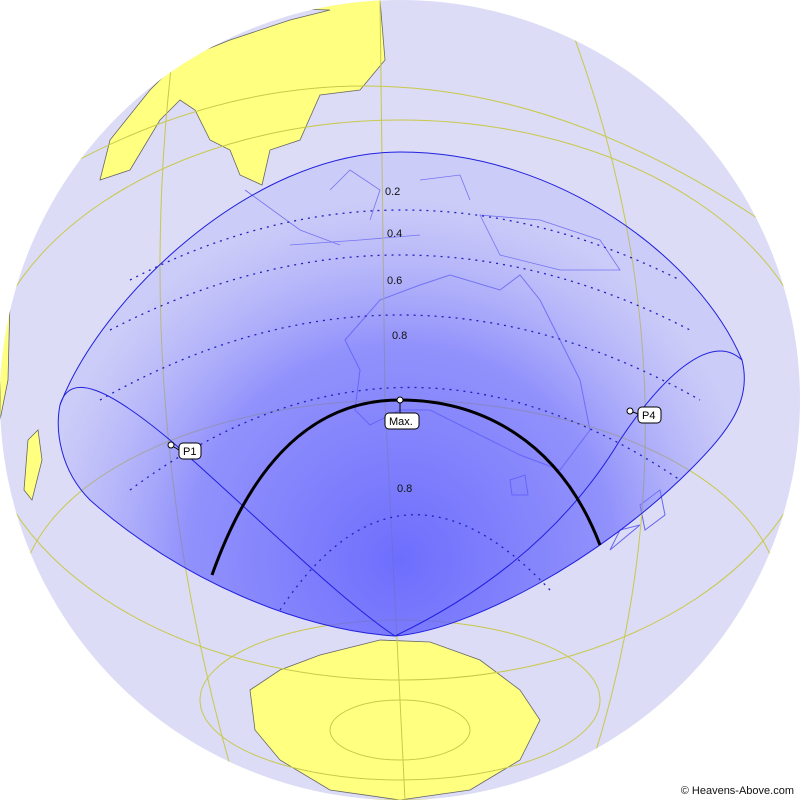 This screenshot has height=800, width=800. I want to click on magnitude-label: 0.2, so click(392, 192).